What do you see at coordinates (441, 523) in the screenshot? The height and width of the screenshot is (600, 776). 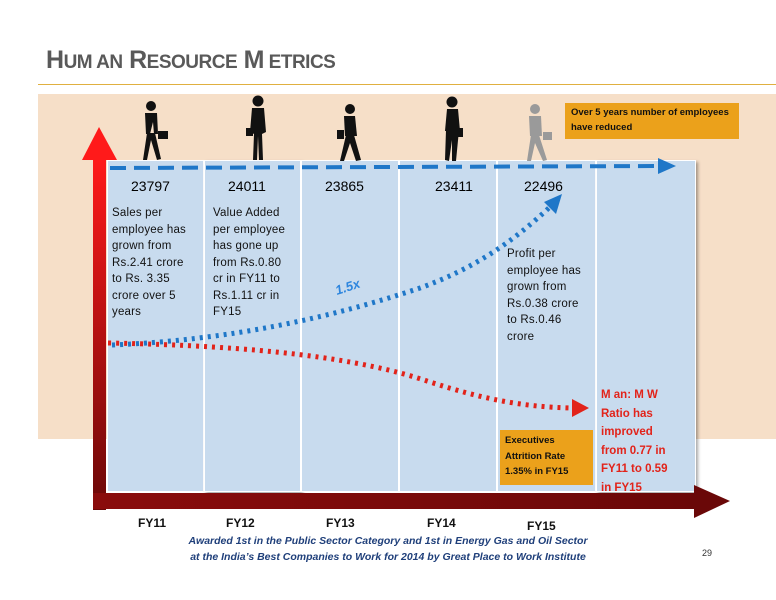 I see `fy-label: FY14` at bounding box center [441, 523].